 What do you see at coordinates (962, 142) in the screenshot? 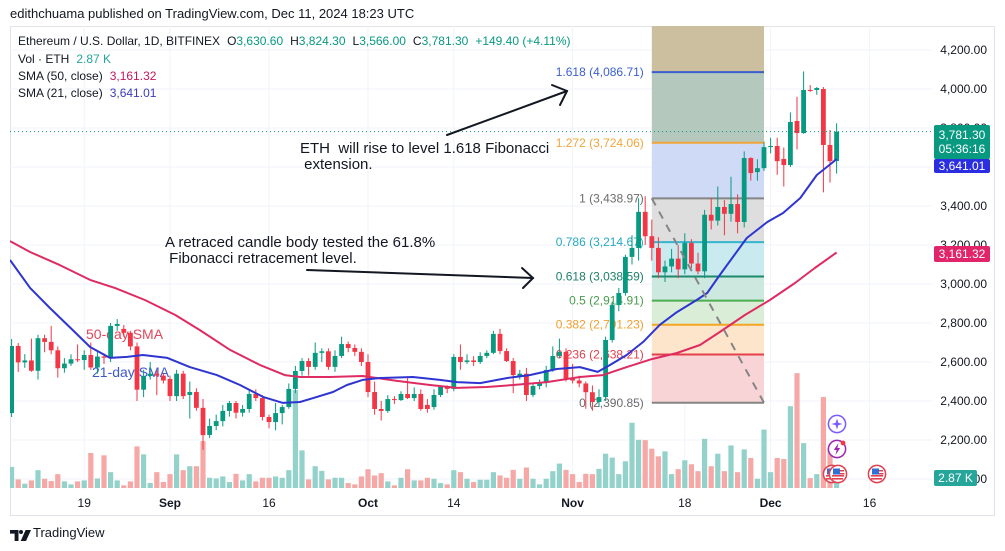
I see `last-price-tag: 3,781.30 05:36:16` at bounding box center [962, 142].